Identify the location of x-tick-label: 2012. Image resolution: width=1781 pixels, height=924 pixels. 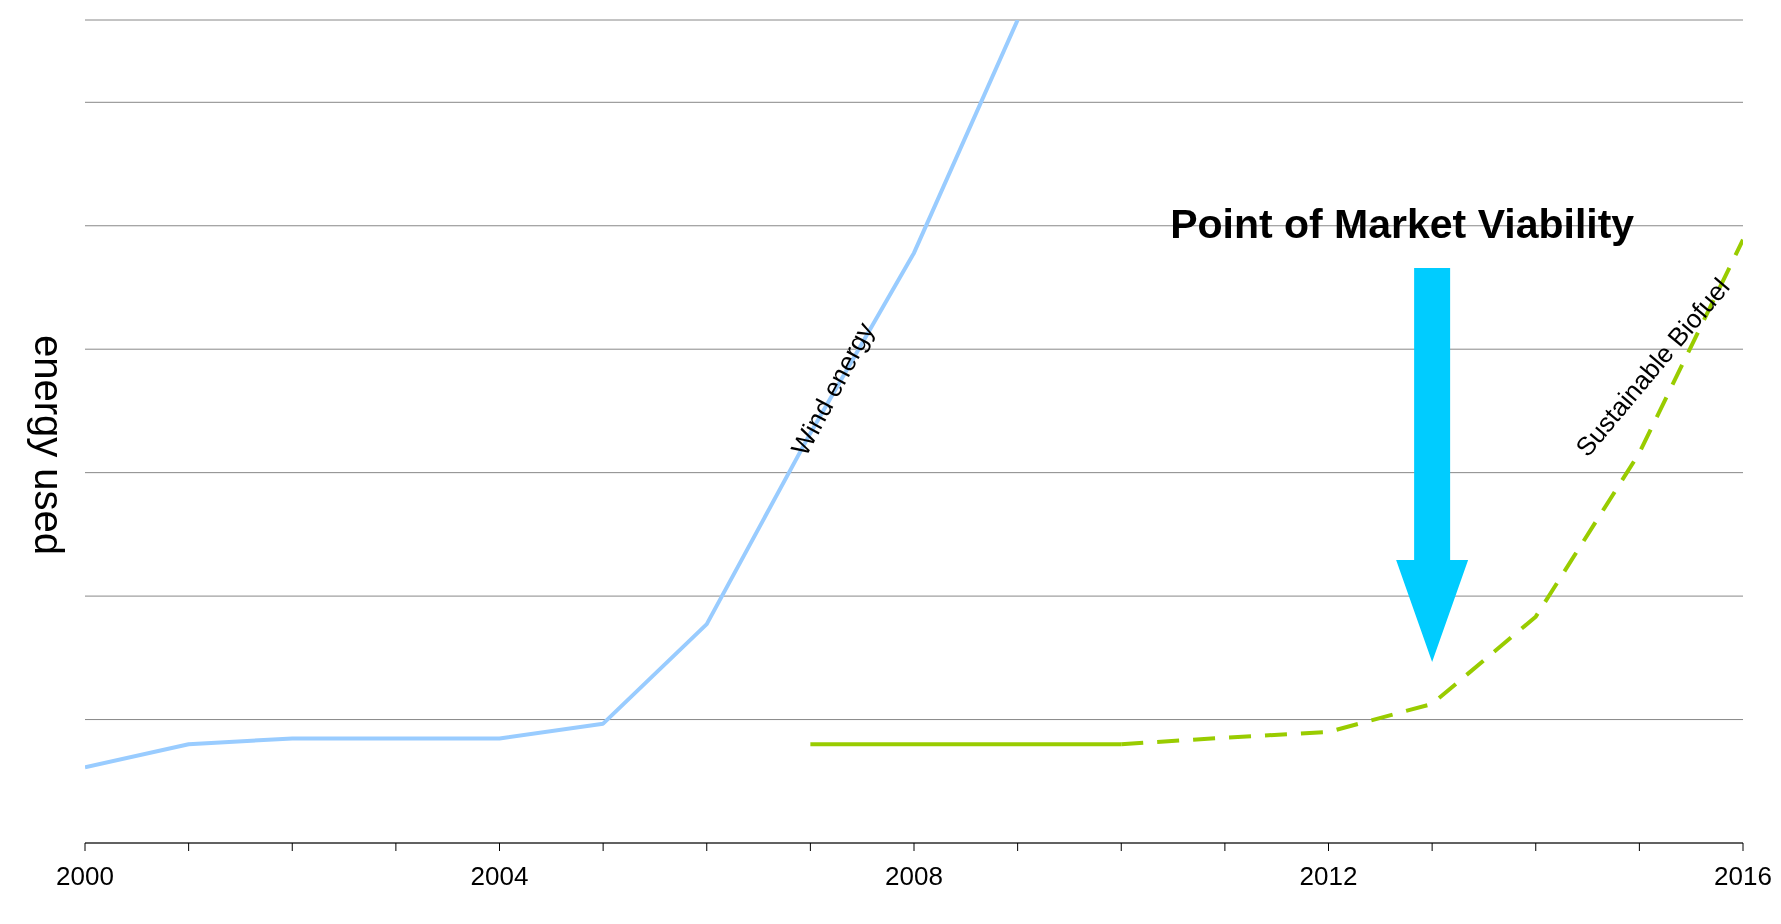
(1328, 876).